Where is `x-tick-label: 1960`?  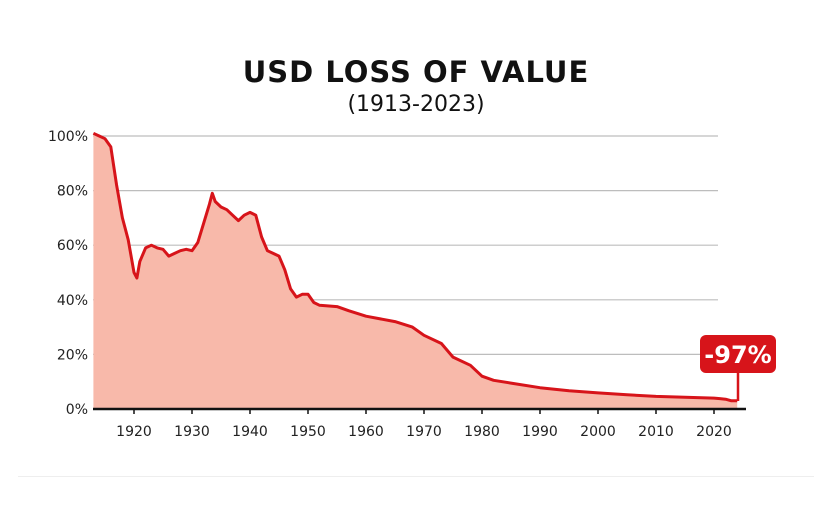
x-tick-label: 1960 is located at coordinates (366, 432).